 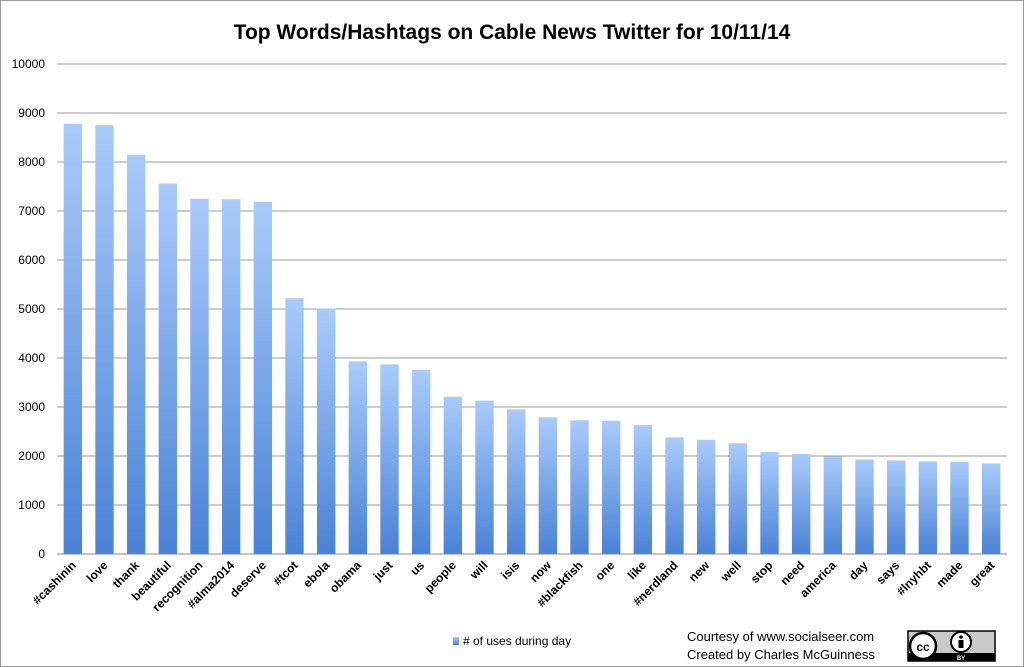 I want to click on bar-well, so click(x=738, y=498).